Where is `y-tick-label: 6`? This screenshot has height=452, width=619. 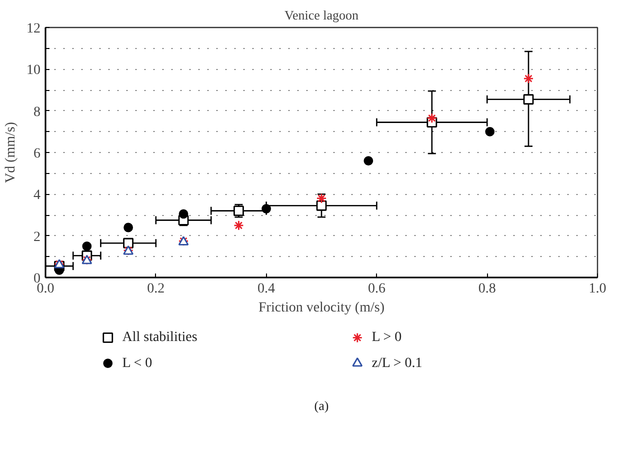
y-tick-label: 6 is located at coordinates (37, 154).